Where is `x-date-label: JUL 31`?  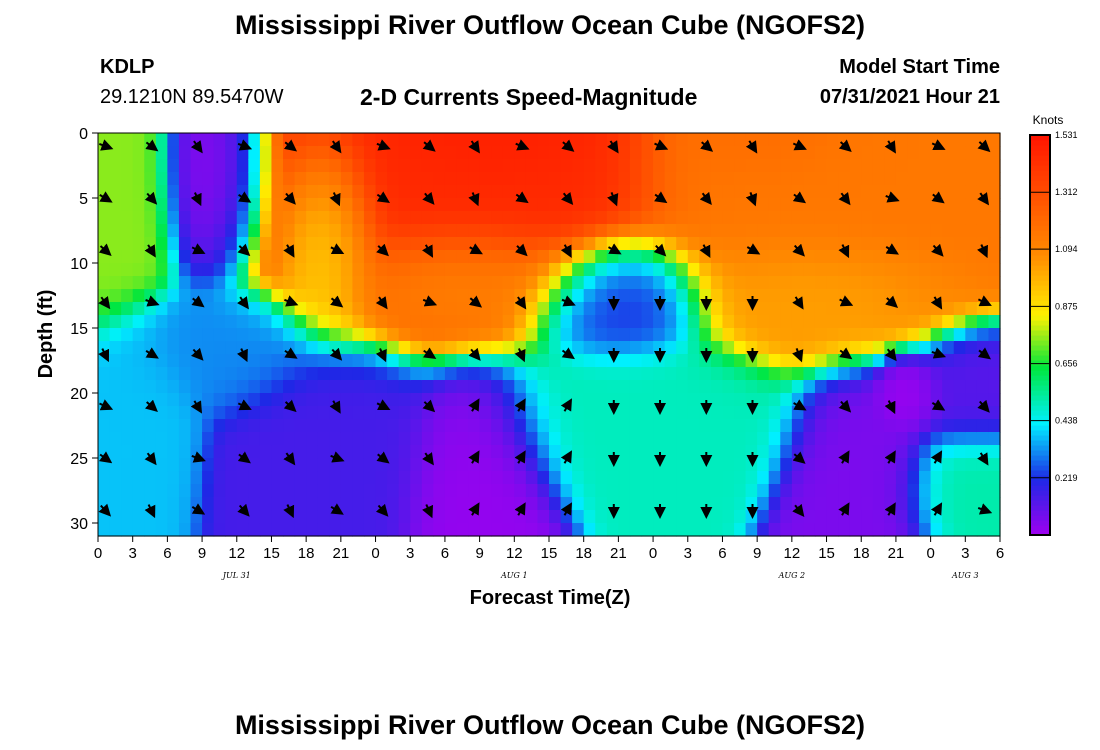
x-date-label: JUL 31 is located at coordinates (236, 575).